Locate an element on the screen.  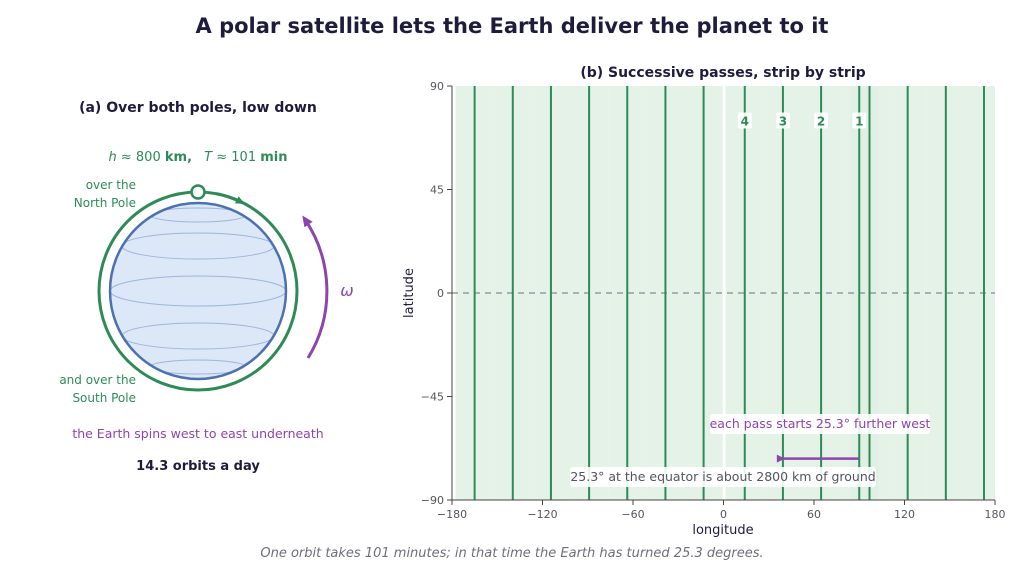
pass-number-label: 1 is located at coordinates (859, 122).